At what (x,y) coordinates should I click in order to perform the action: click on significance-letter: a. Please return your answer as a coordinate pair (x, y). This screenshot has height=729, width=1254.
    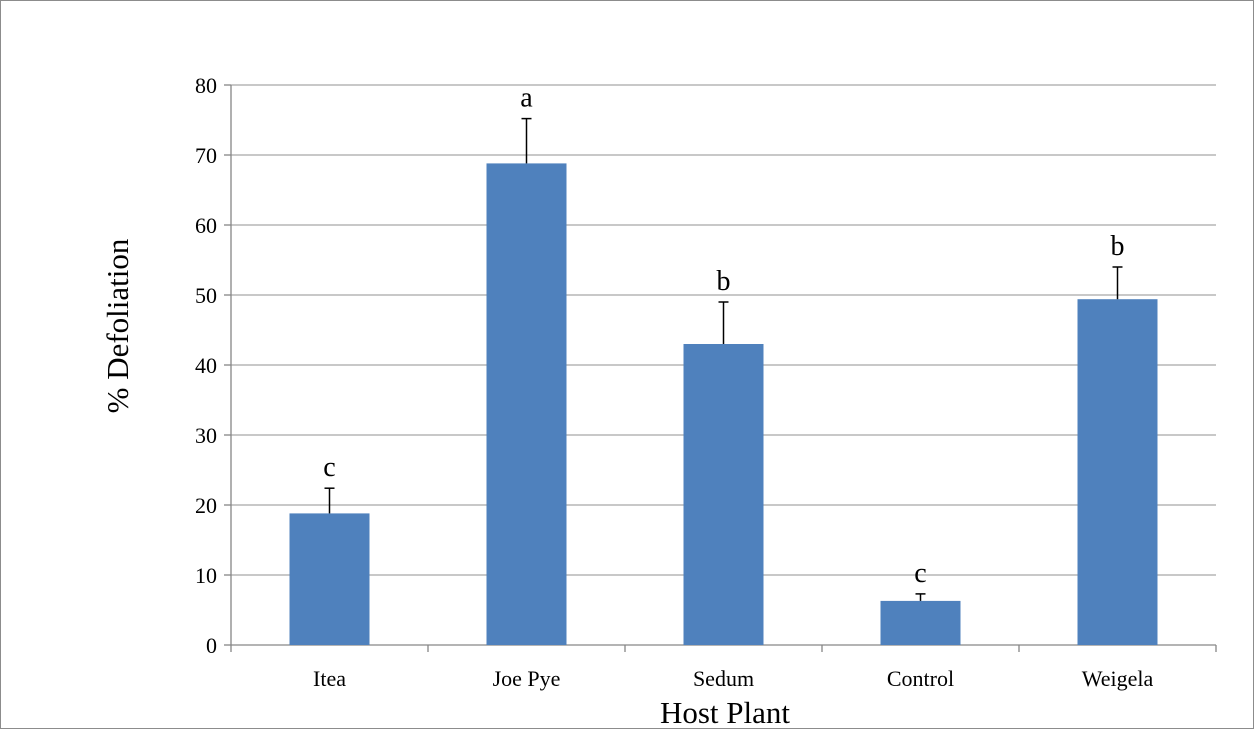
    Looking at the image, I should click on (526, 98).